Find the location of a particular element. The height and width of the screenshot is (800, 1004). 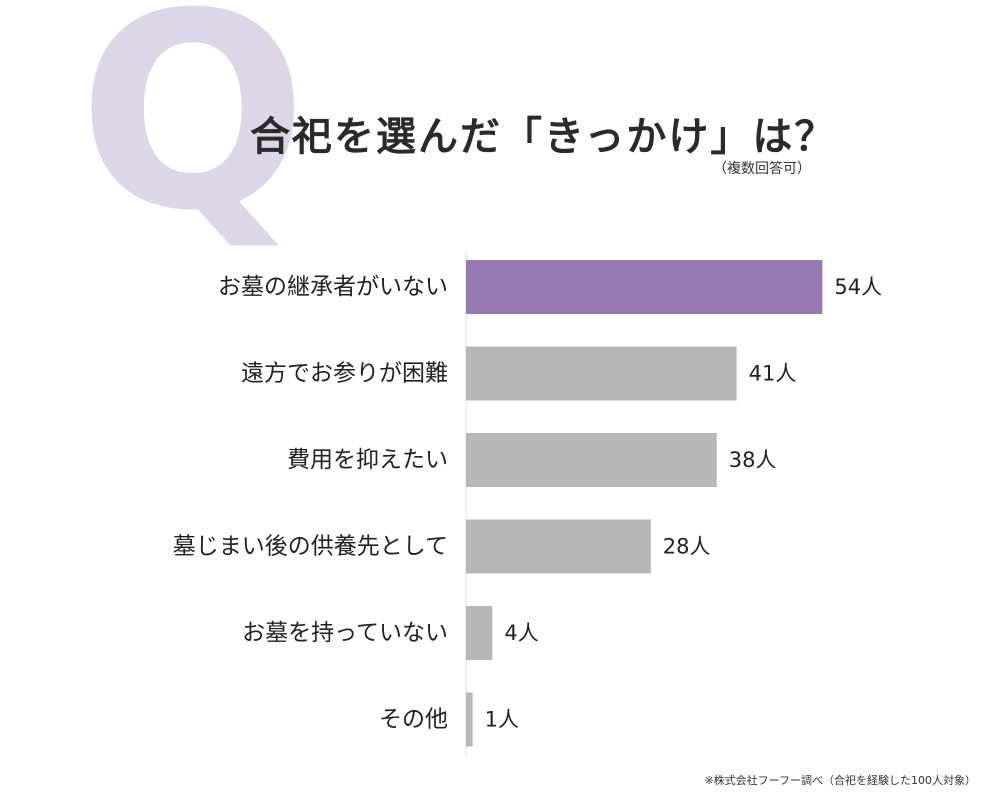

chart-title: 合祀を選んだ「きっかけ」は？ is located at coordinates (543, 137).